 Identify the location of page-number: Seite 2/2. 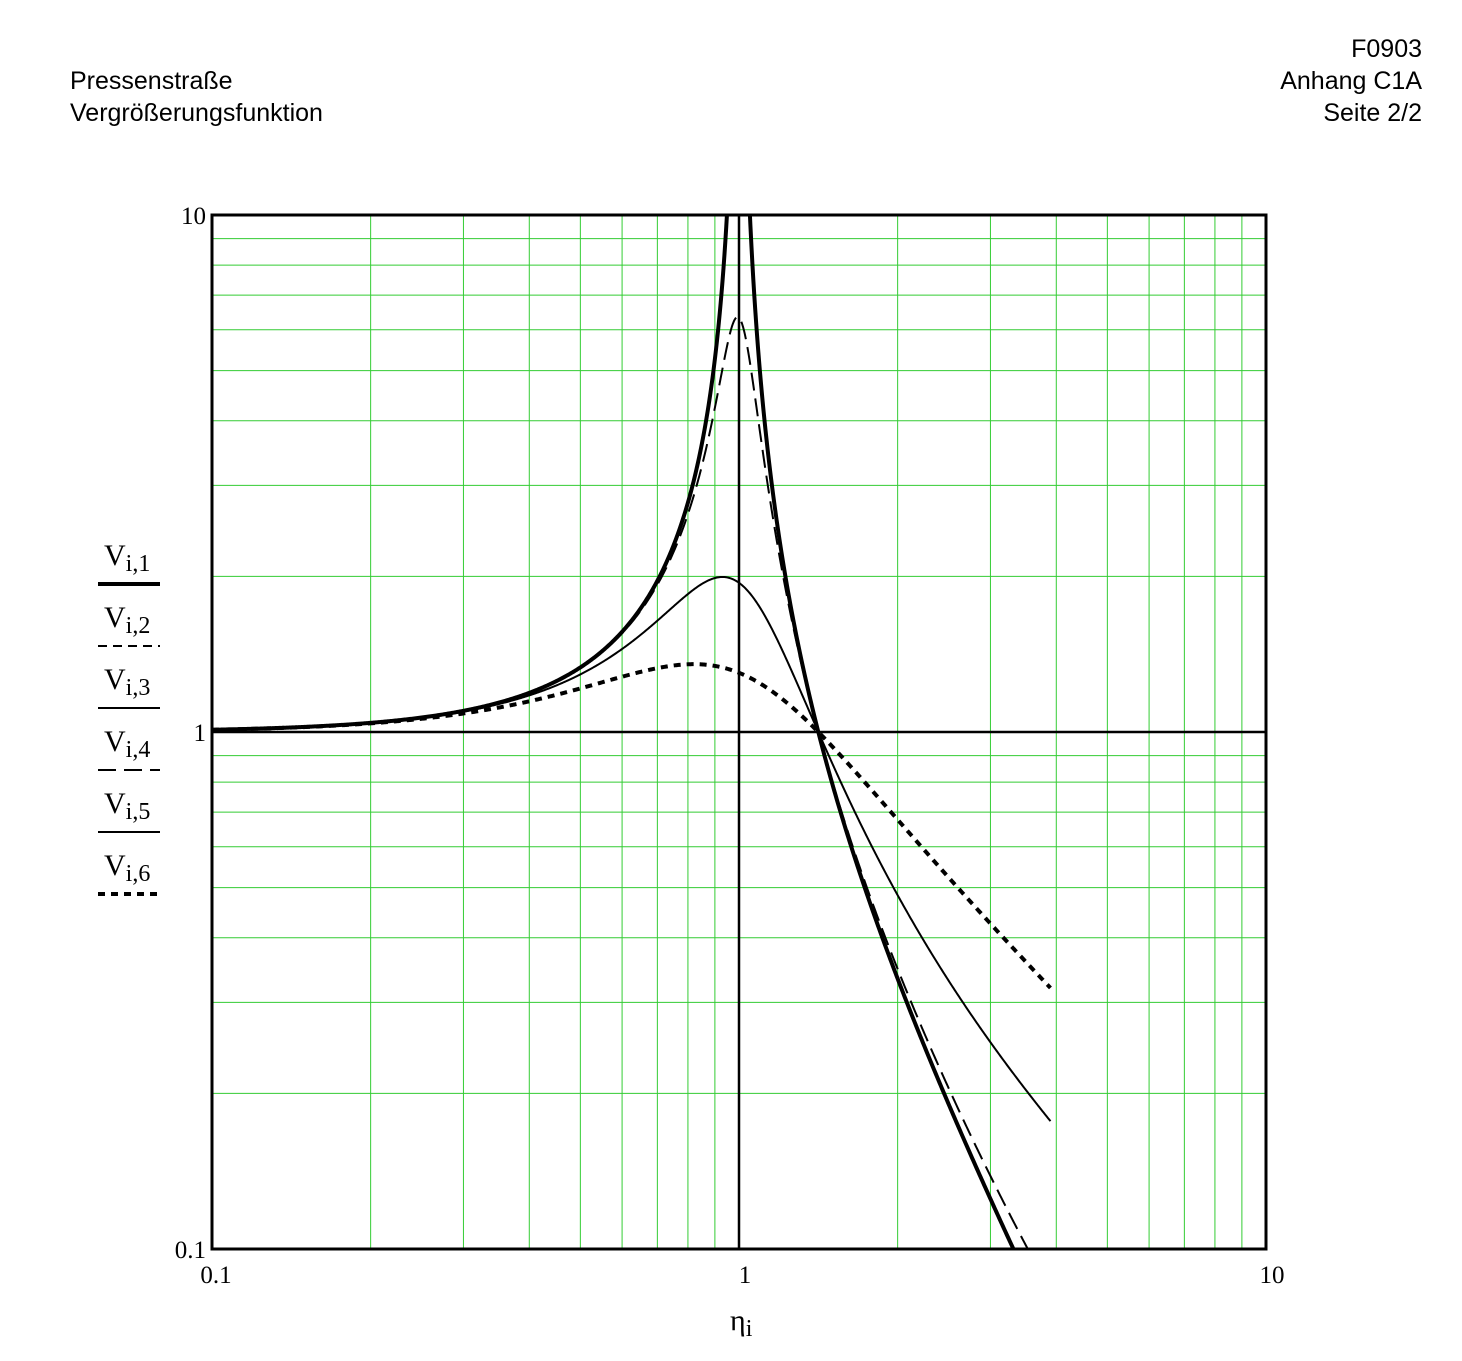
(1372, 113).